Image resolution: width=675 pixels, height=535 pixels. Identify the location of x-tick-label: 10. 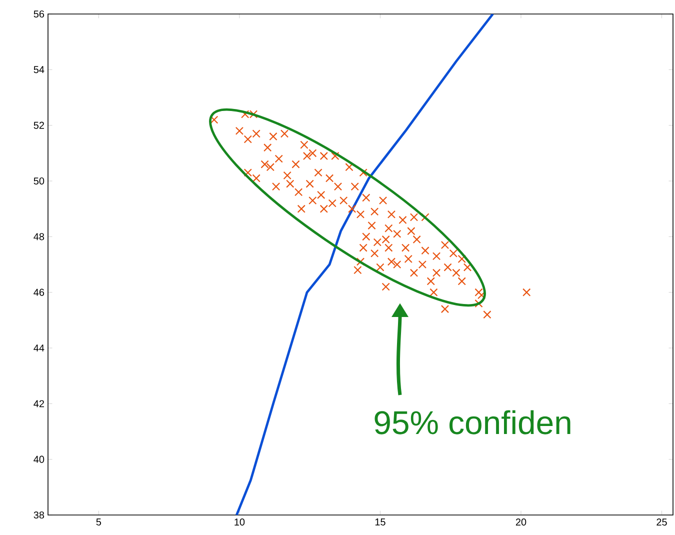
(239, 522).